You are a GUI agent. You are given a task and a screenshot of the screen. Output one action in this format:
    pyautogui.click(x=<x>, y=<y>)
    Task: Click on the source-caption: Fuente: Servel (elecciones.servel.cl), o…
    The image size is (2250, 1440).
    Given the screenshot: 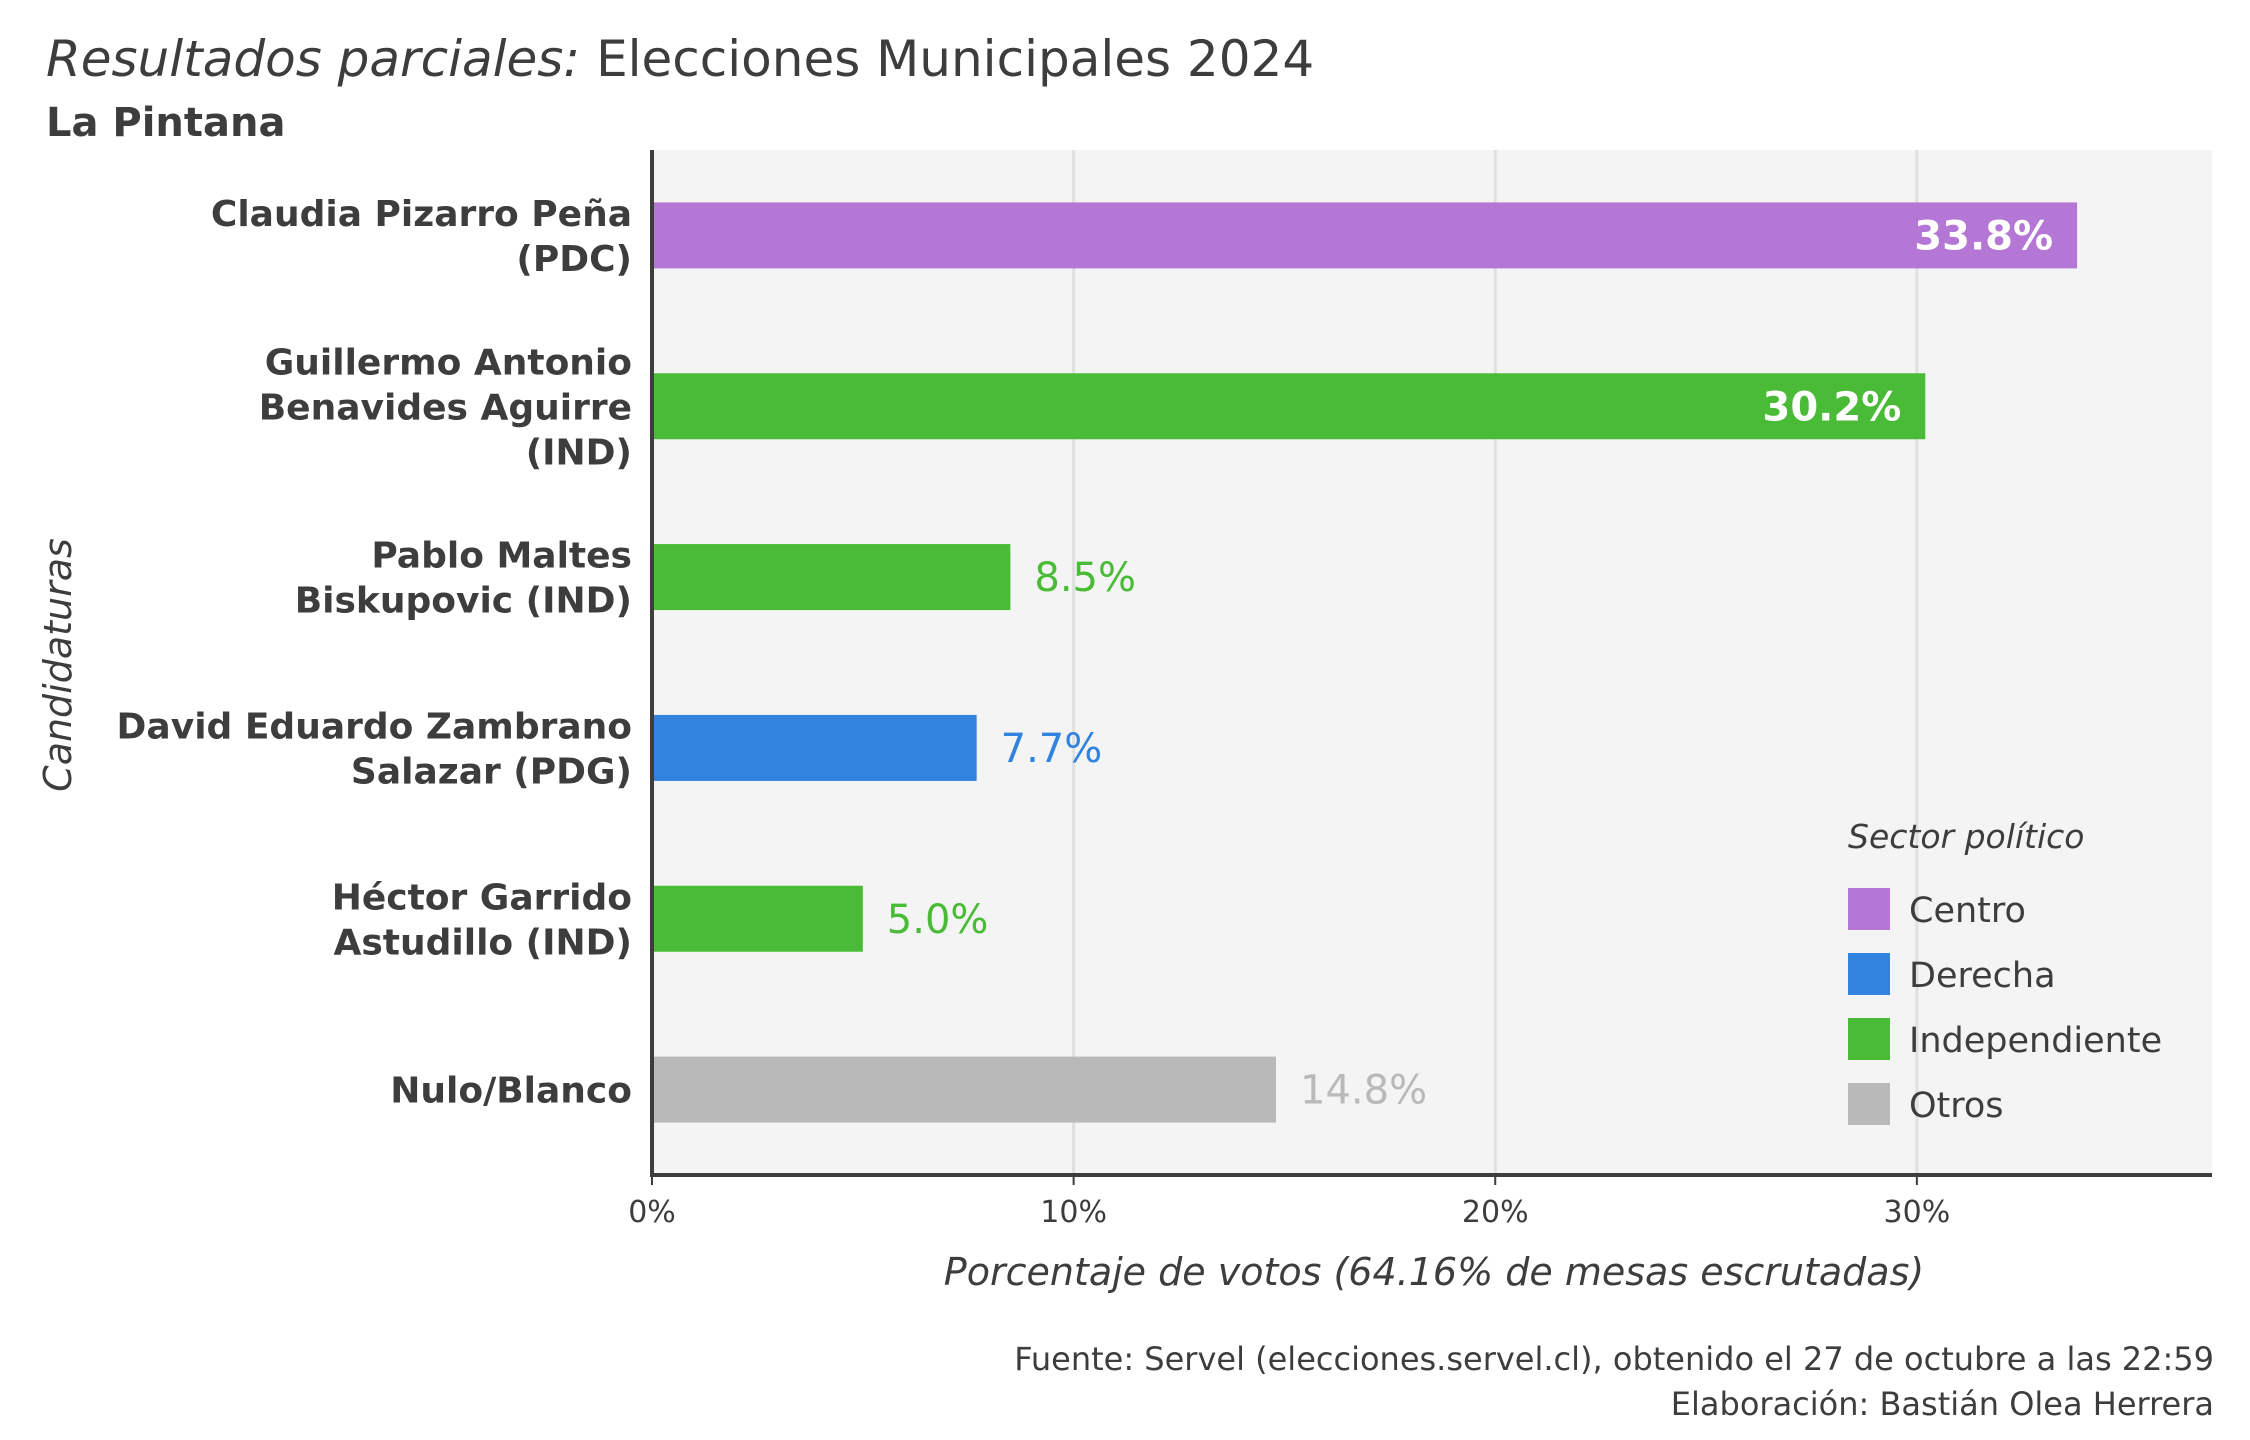 What is the action you would take?
    pyautogui.click(x=1614, y=1359)
    